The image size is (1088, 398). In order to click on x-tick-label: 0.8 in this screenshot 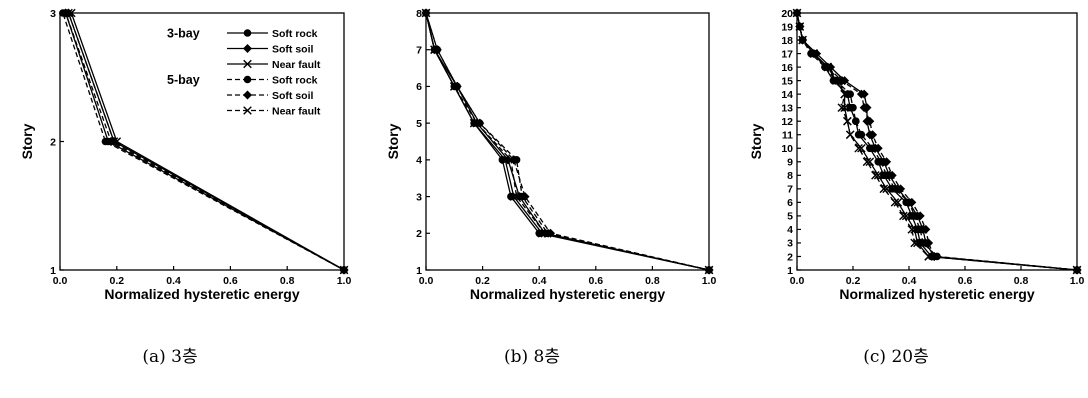, I will do `click(287, 281)`.